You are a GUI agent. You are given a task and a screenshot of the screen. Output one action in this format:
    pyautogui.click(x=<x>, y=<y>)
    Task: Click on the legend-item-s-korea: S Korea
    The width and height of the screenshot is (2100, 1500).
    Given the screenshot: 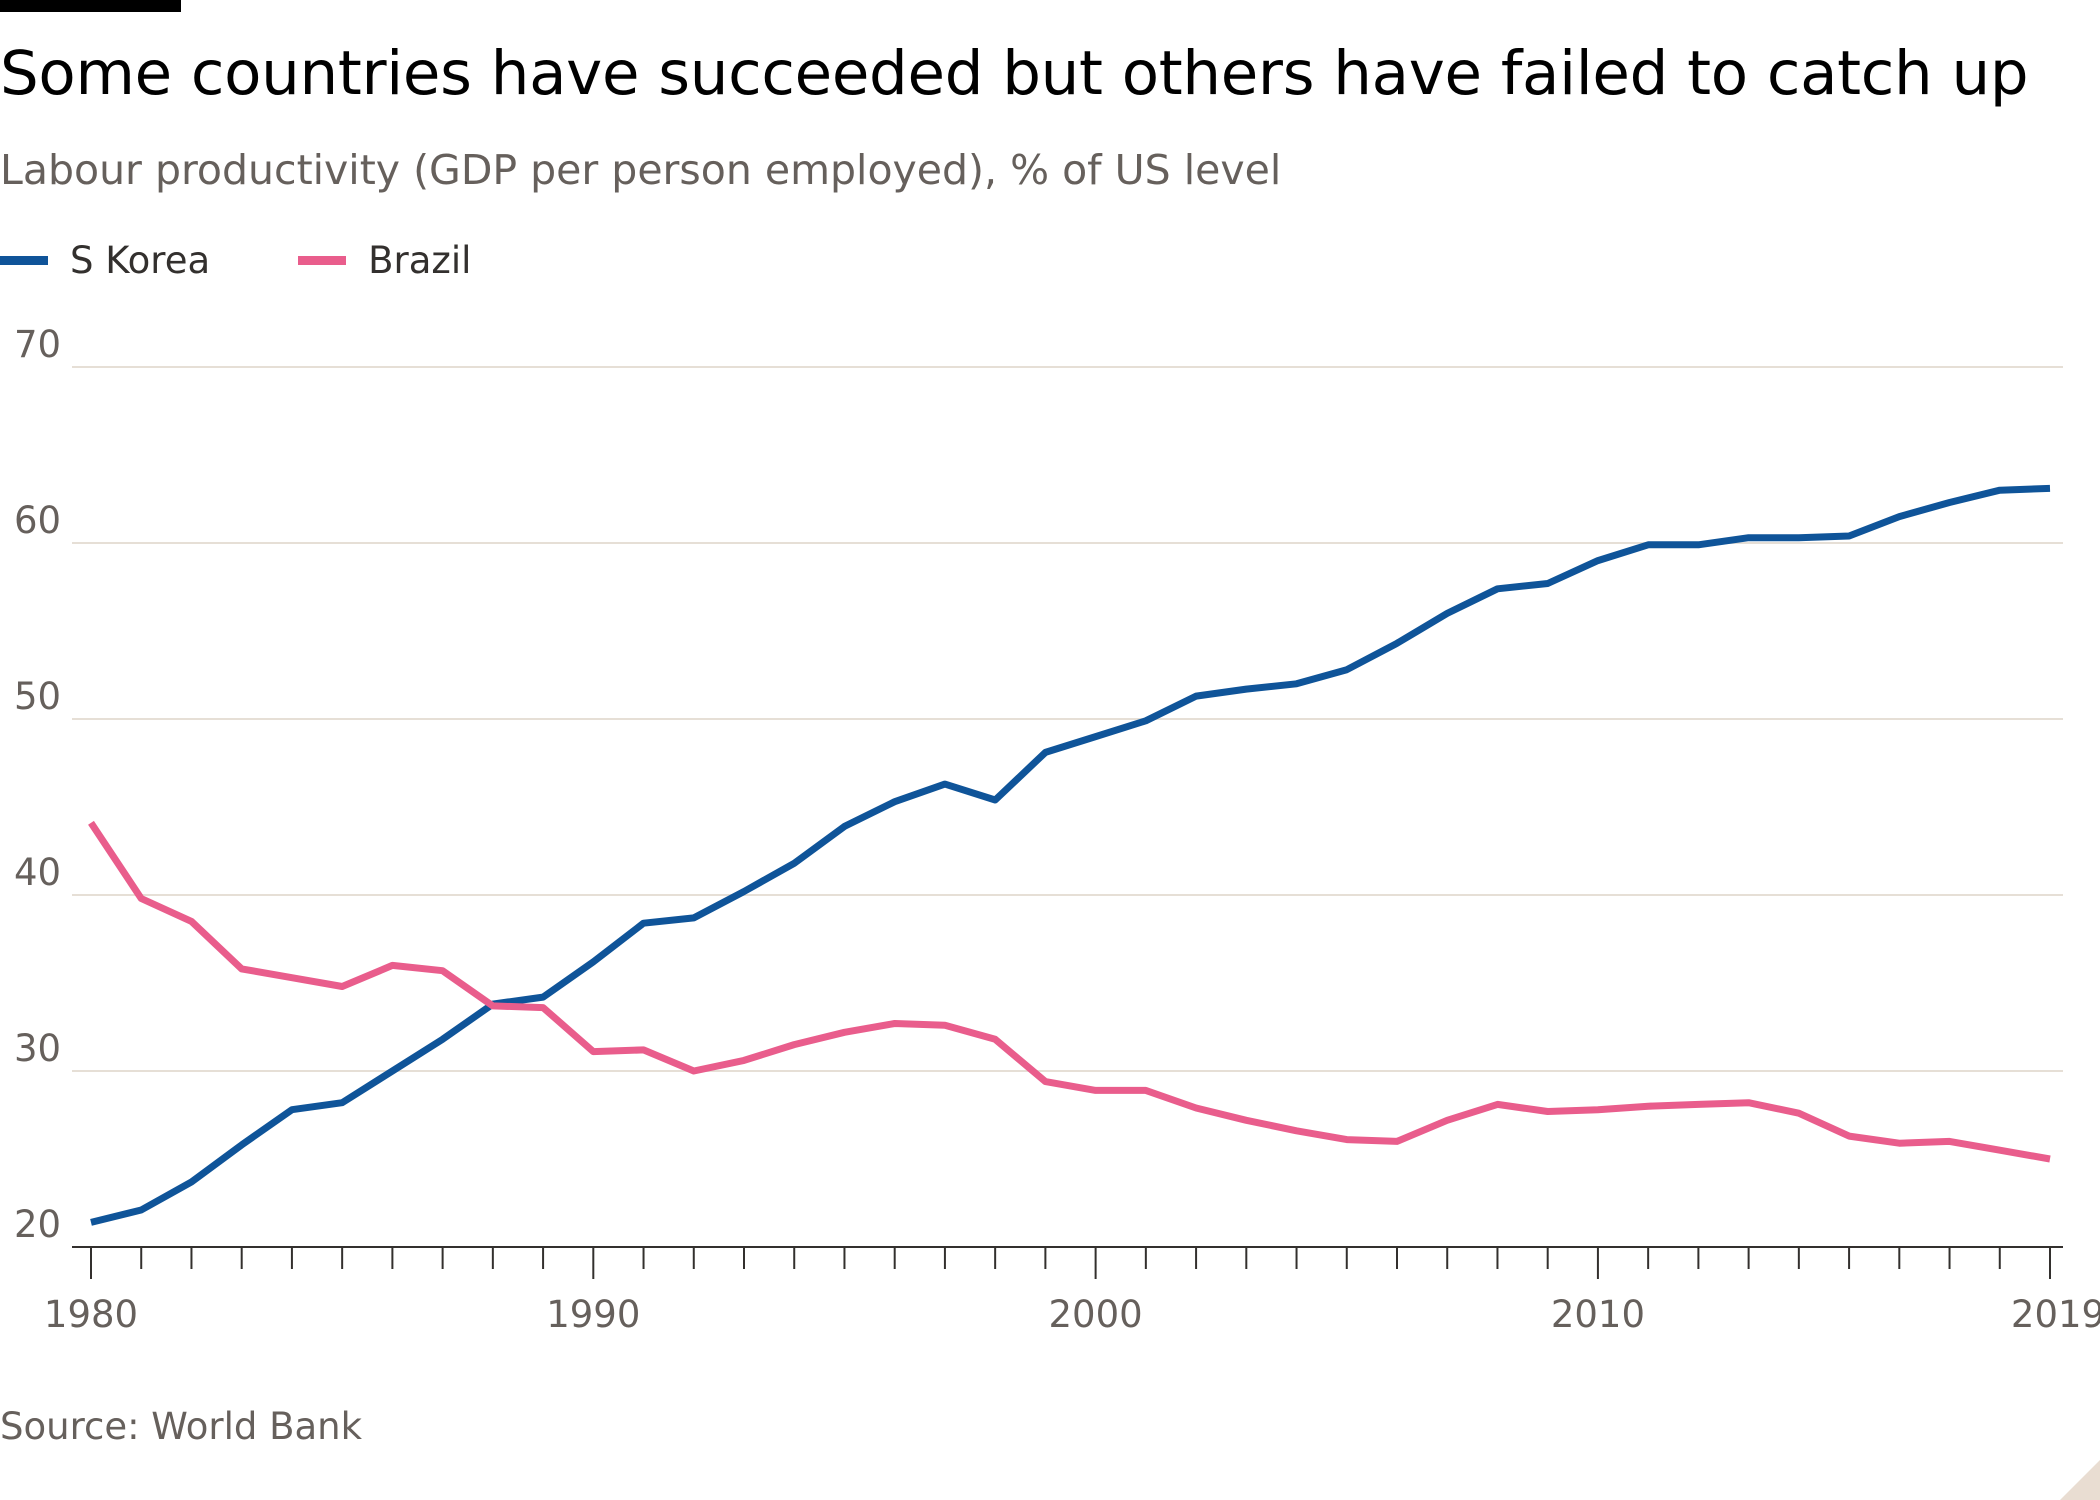 What is the action you would take?
    pyautogui.click(x=105, y=260)
    